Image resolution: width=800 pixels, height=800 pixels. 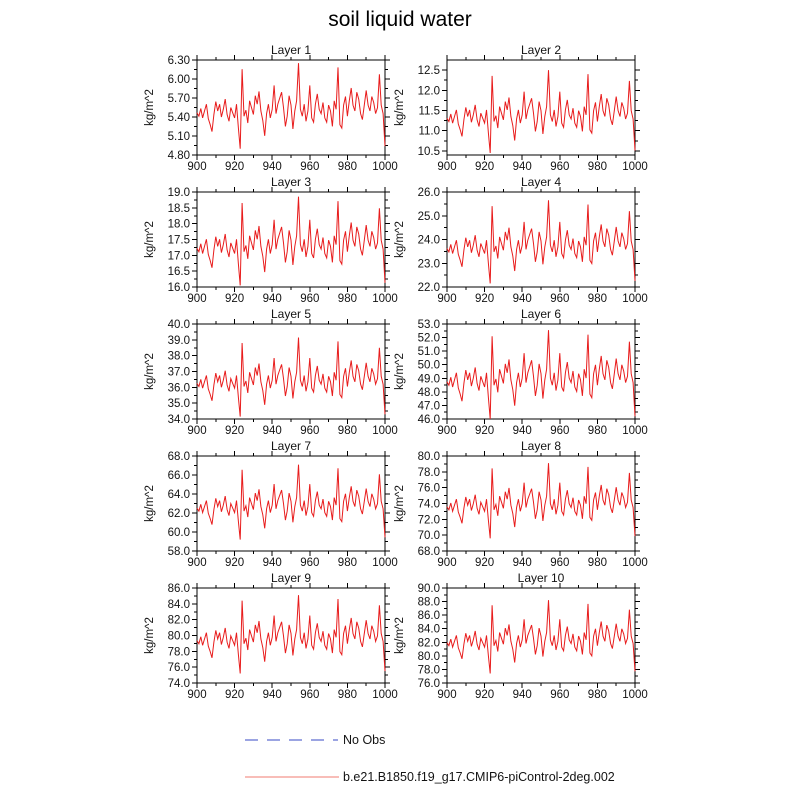 I want to click on y-tick-label: 72.0, so click(x=429, y=520).